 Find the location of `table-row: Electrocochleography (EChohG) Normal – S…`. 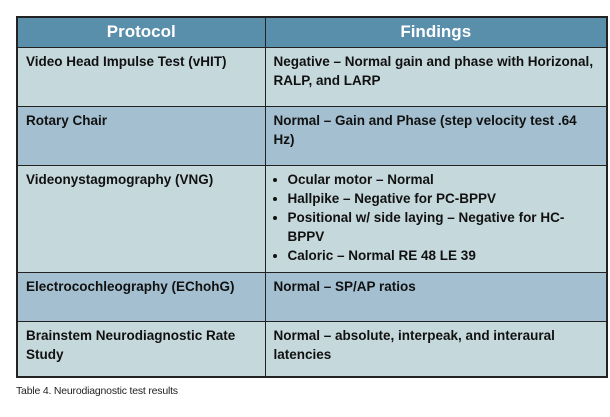

table-row: Electrocochleography (EChohG) Normal – S… is located at coordinates (312, 297).